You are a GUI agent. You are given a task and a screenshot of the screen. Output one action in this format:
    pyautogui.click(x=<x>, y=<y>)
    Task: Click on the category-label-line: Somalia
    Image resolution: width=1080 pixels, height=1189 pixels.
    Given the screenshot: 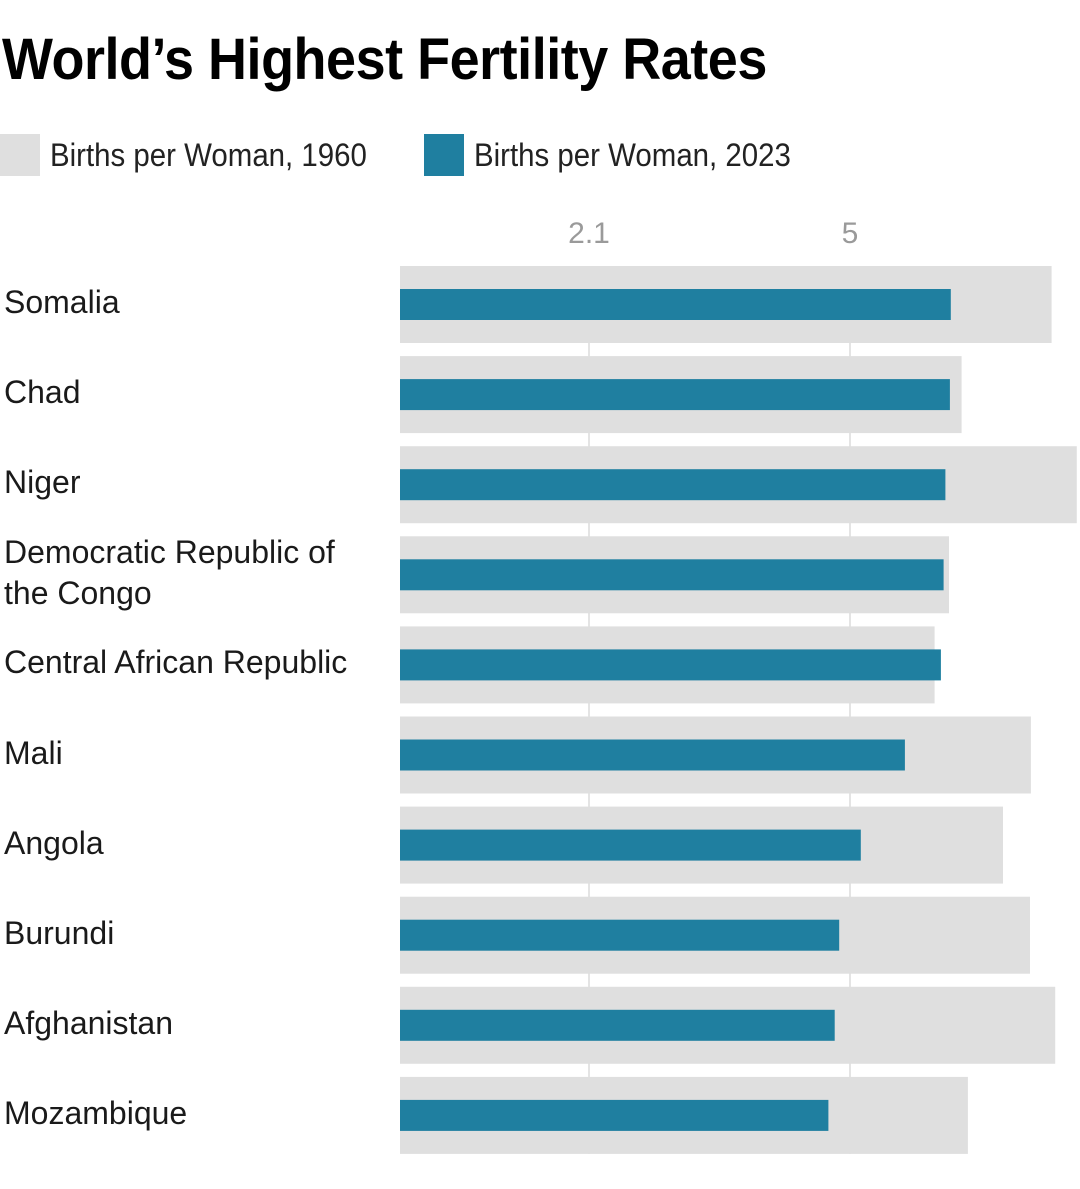 What is the action you would take?
    pyautogui.click(x=62, y=302)
    